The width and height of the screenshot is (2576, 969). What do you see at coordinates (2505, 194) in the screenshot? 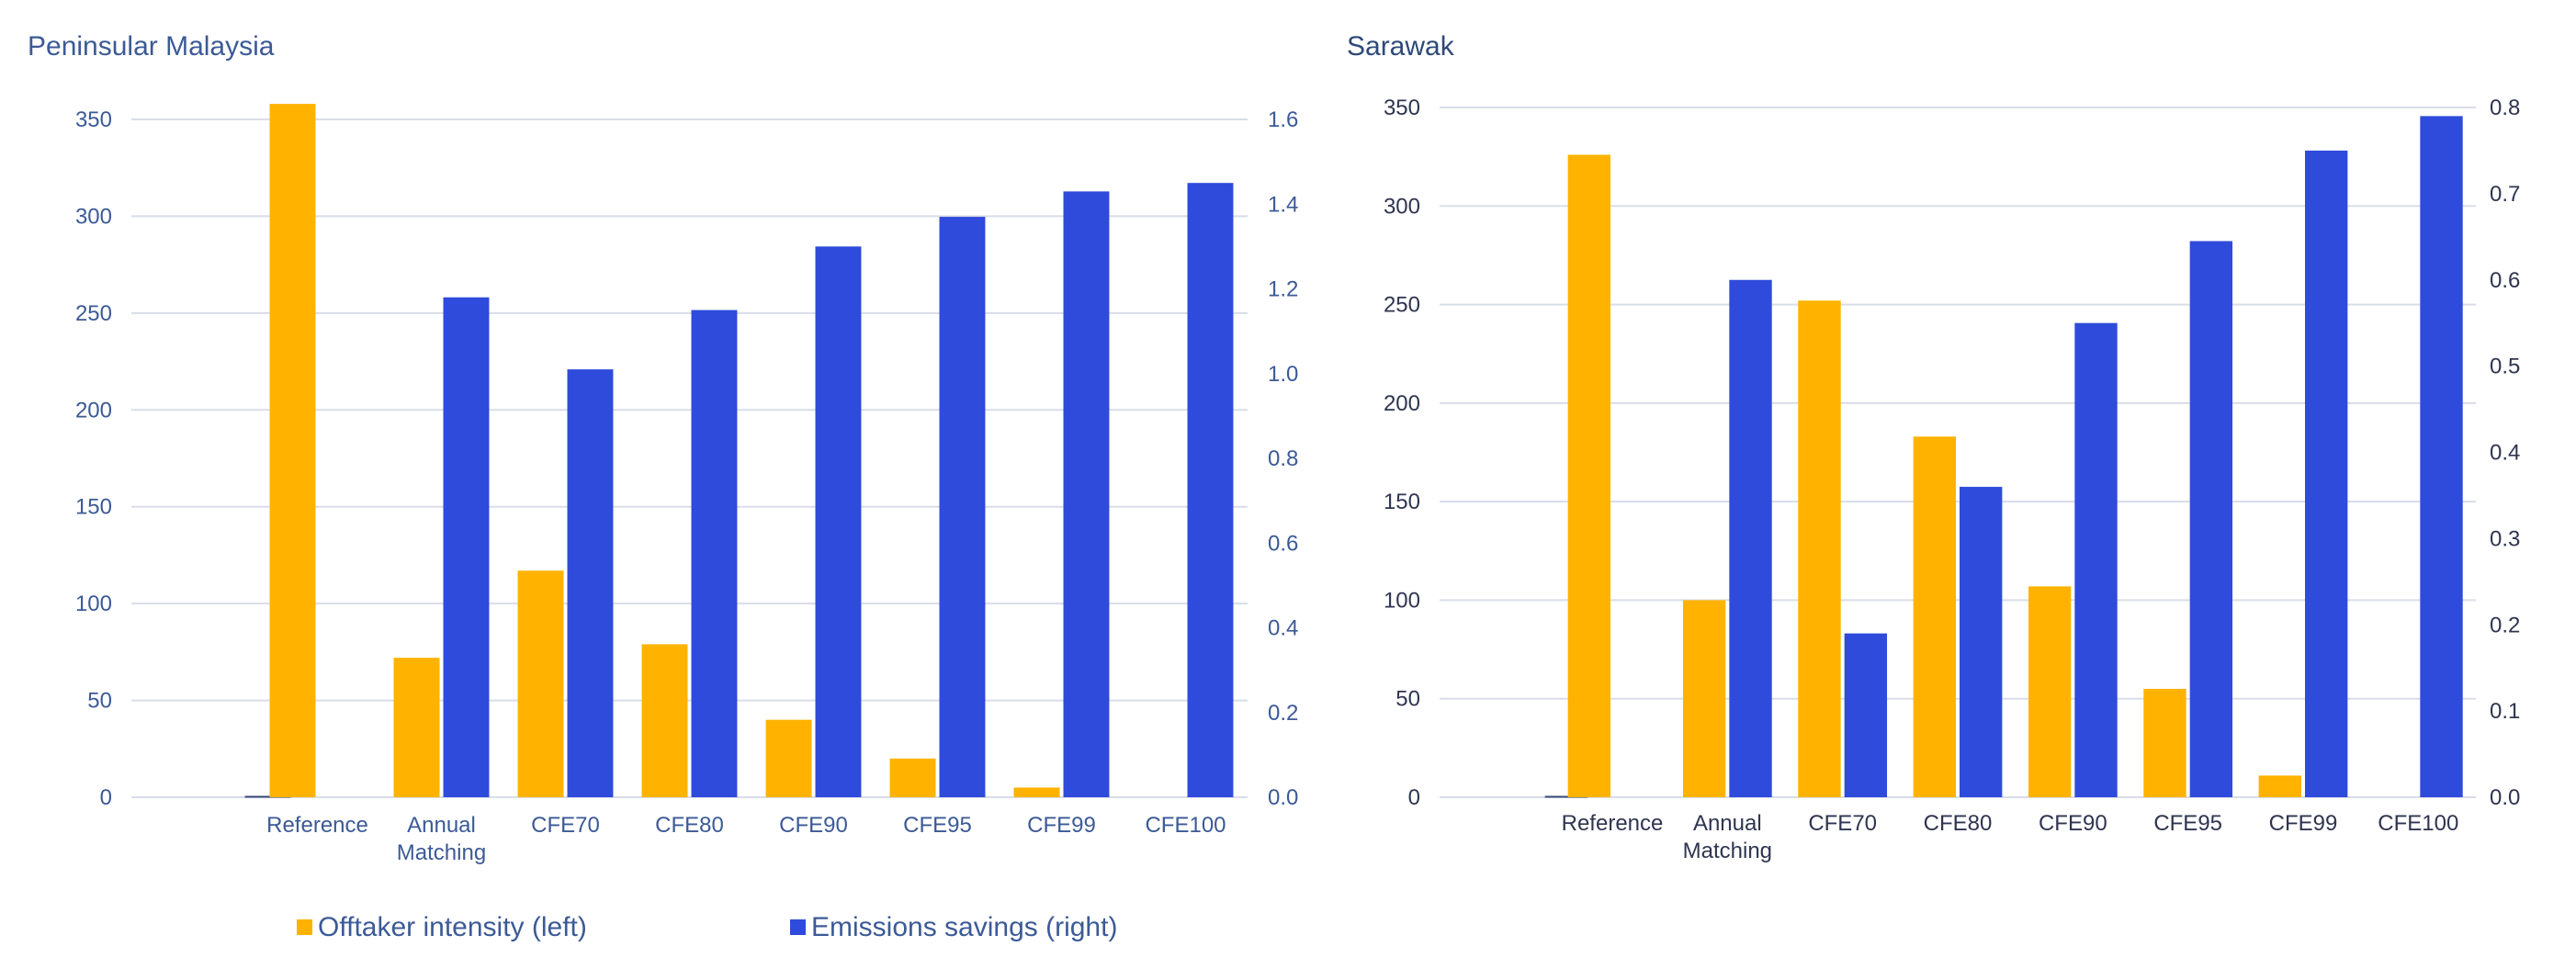
I see `y-tick-right: 0.7` at bounding box center [2505, 194].